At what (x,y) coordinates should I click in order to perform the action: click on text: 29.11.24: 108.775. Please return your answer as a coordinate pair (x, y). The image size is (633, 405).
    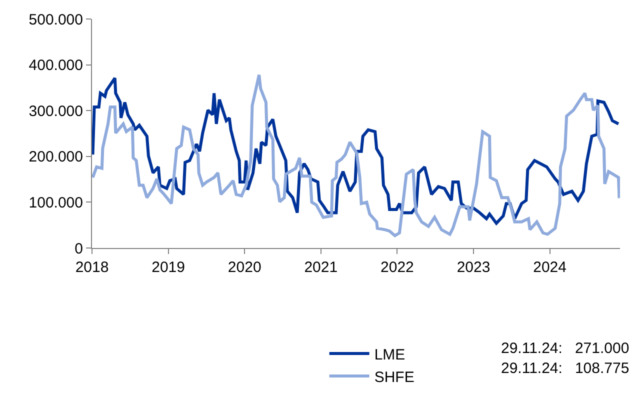
    Looking at the image, I should click on (565, 368).